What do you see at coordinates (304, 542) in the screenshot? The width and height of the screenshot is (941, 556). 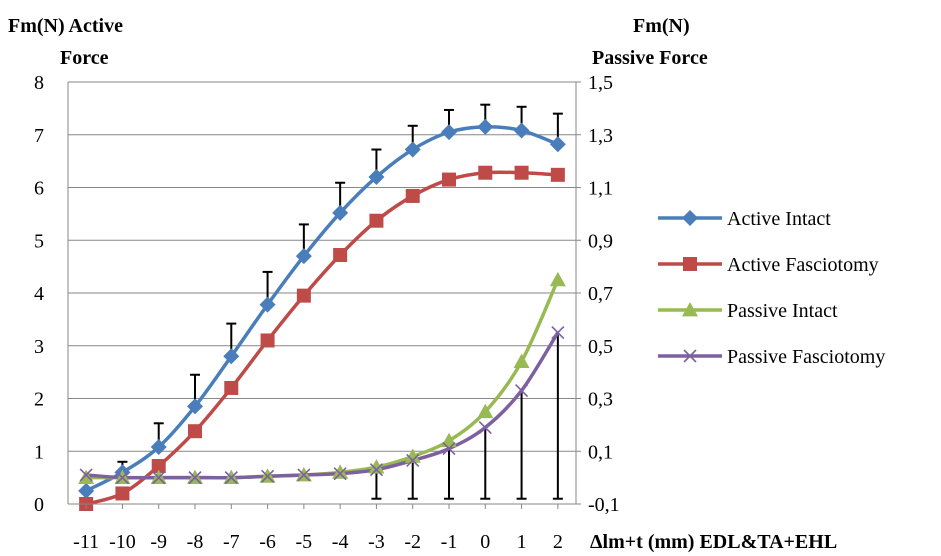 I see `x-tick-label: -5` at bounding box center [304, 542].